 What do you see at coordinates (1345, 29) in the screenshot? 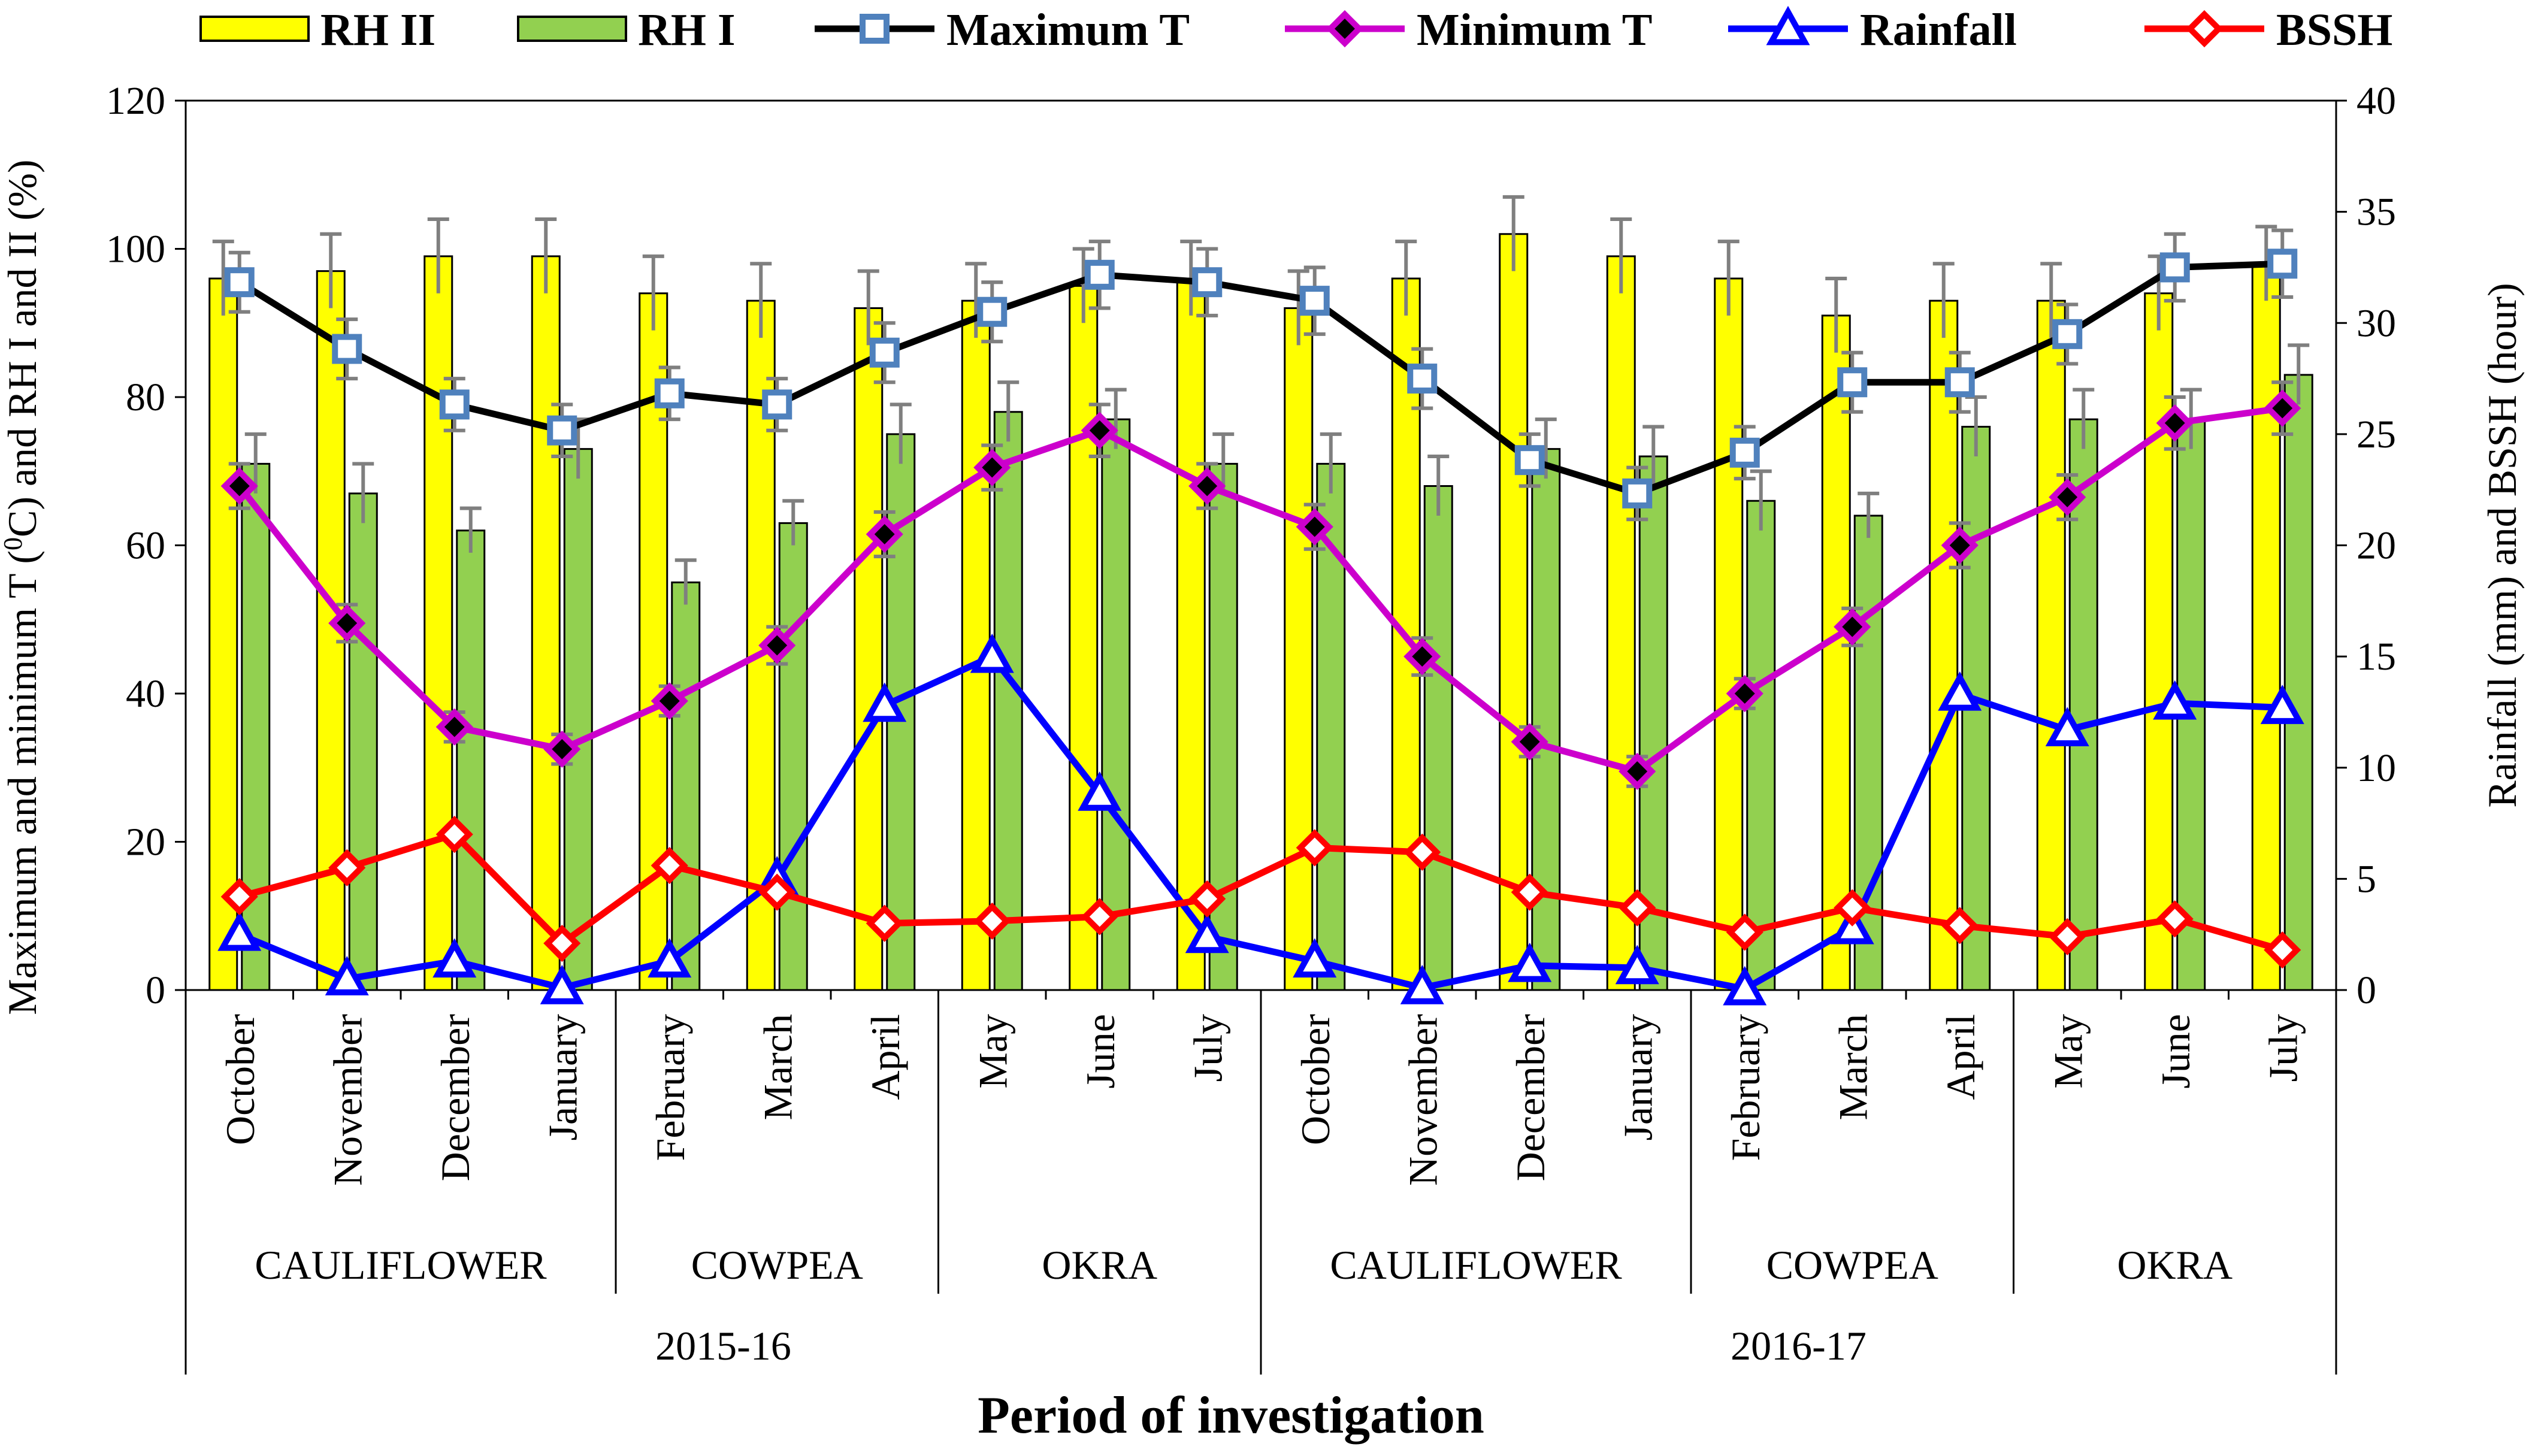
I see `legend-marker-minimum-t` at bounding box center [1345, 29].